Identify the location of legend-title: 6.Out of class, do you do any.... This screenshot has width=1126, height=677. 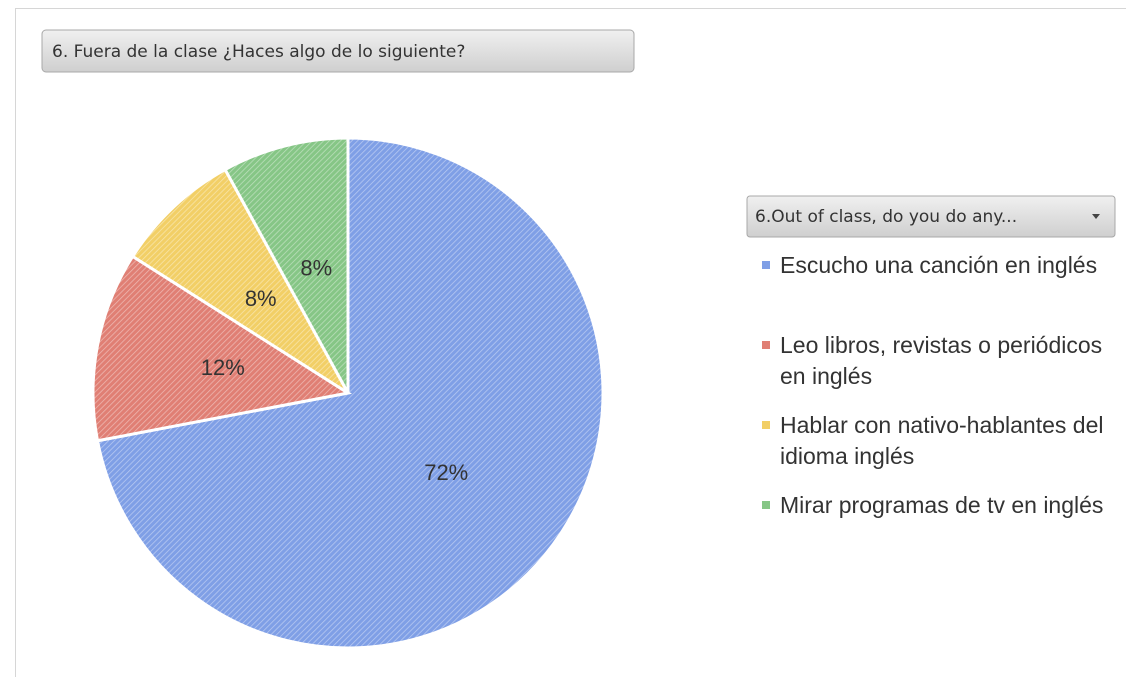
(886, 217).